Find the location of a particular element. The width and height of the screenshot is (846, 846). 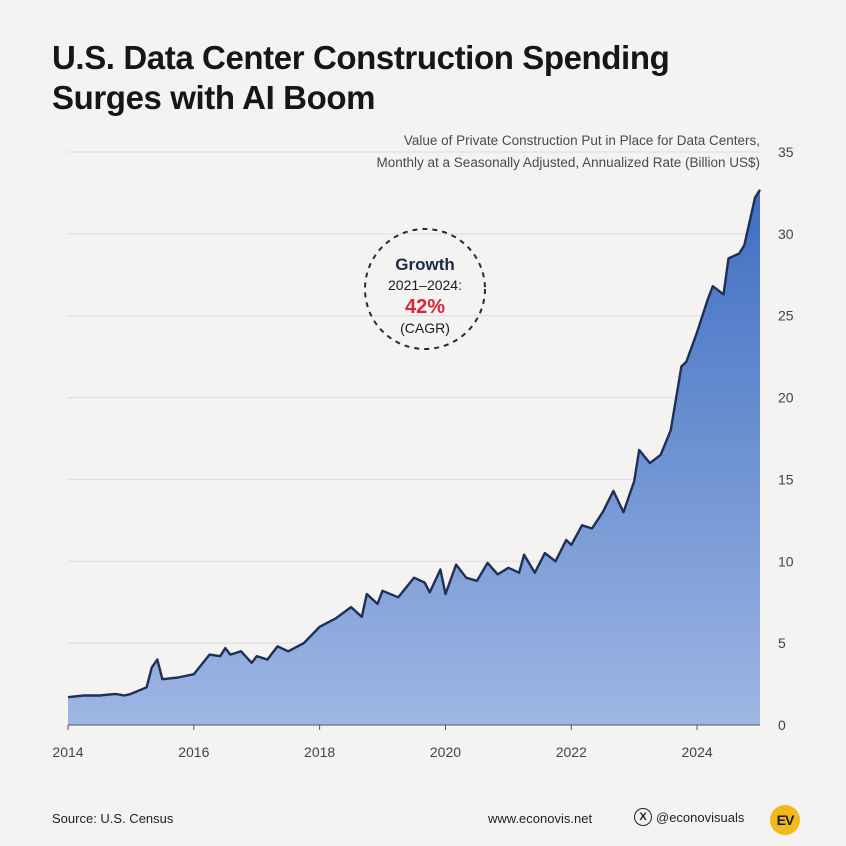

x-tick-label: 2022 is located at coordinates (571, 752).